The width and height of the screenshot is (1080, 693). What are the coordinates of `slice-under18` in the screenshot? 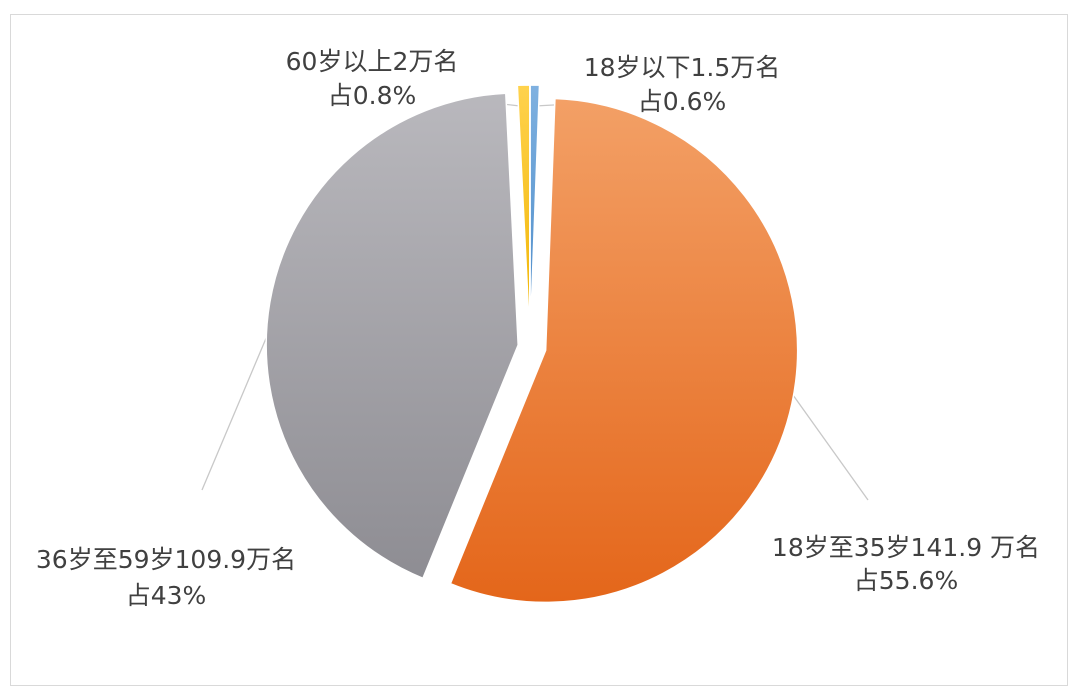 It's located at (535, 211).